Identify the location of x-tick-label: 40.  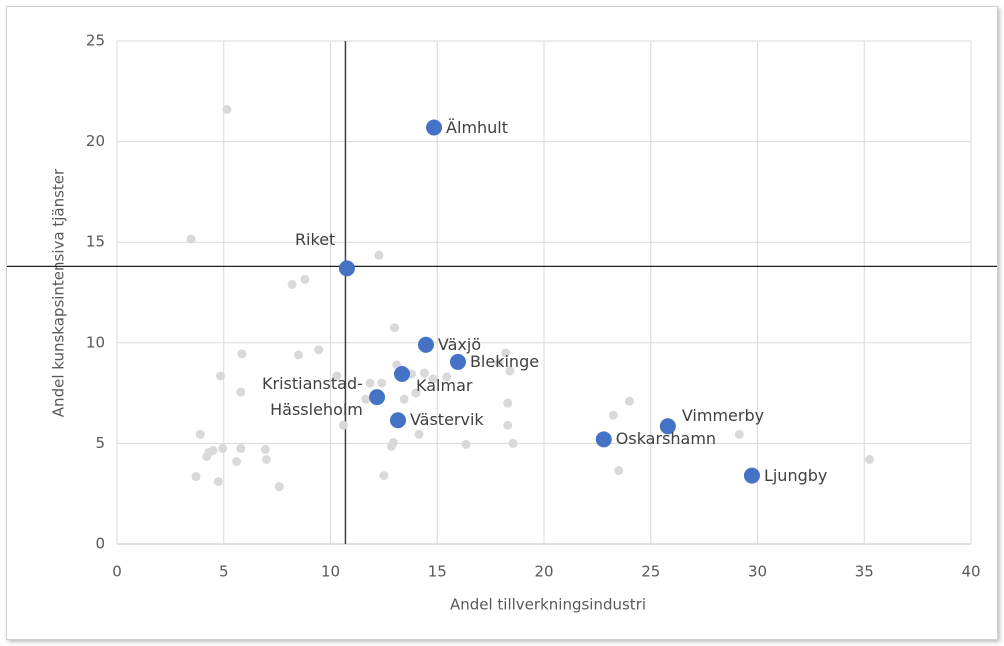
(970, 572).